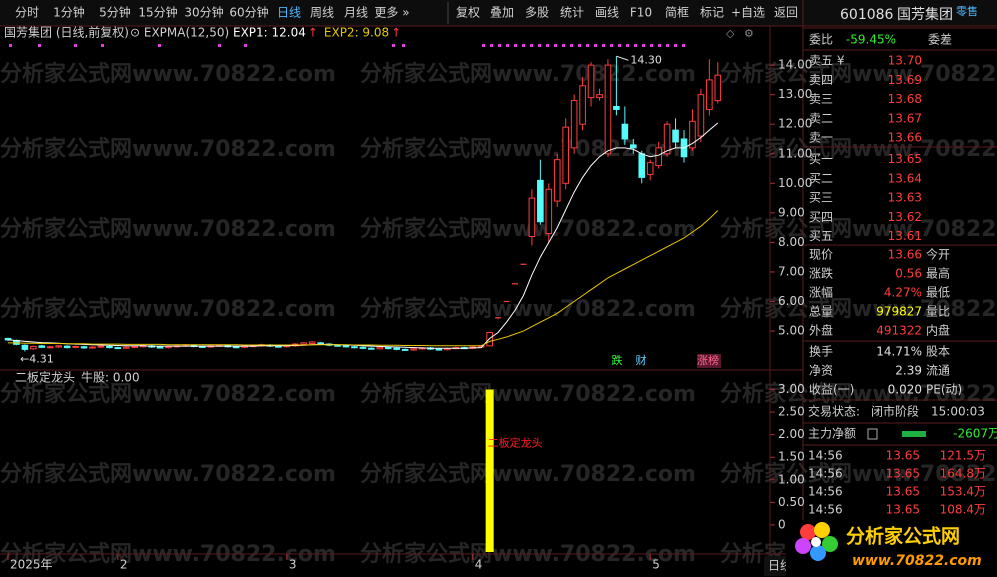 The width and height of the screenshot is (997, 577). Describe the element at coordinates (157, 12) in the screenshot. I see `period-tab: 15分钟` at that location.